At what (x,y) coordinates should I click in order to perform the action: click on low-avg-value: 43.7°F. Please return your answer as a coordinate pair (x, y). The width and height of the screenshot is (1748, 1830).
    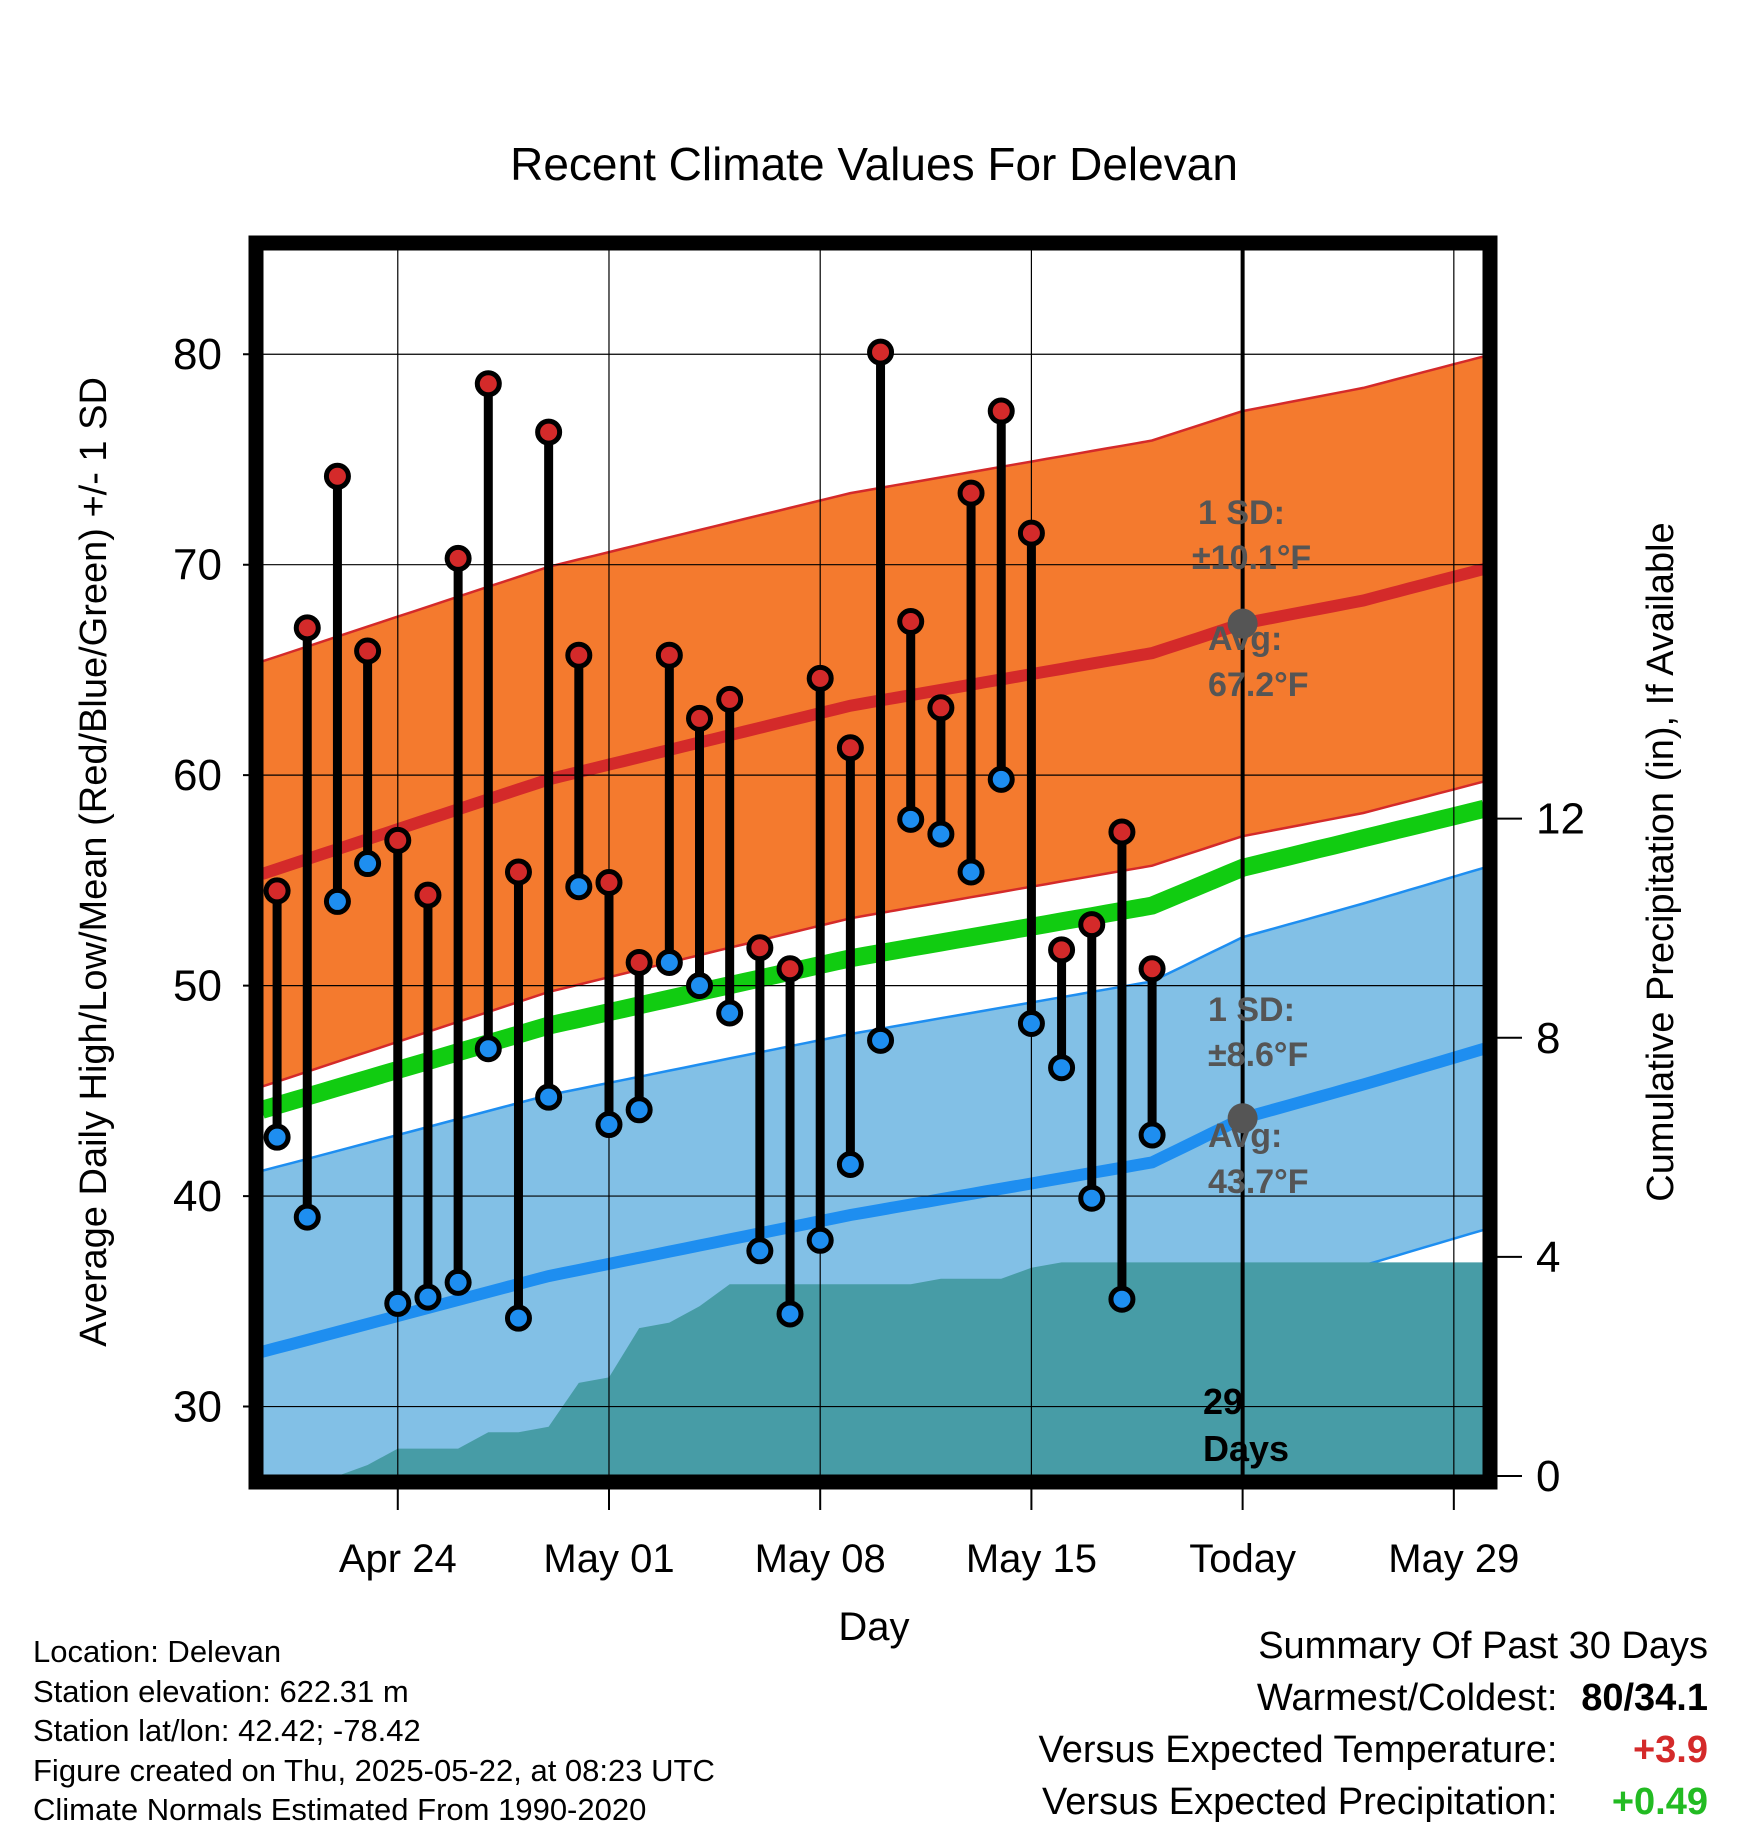
    Looking at the image, I should click on (1258, 1182).